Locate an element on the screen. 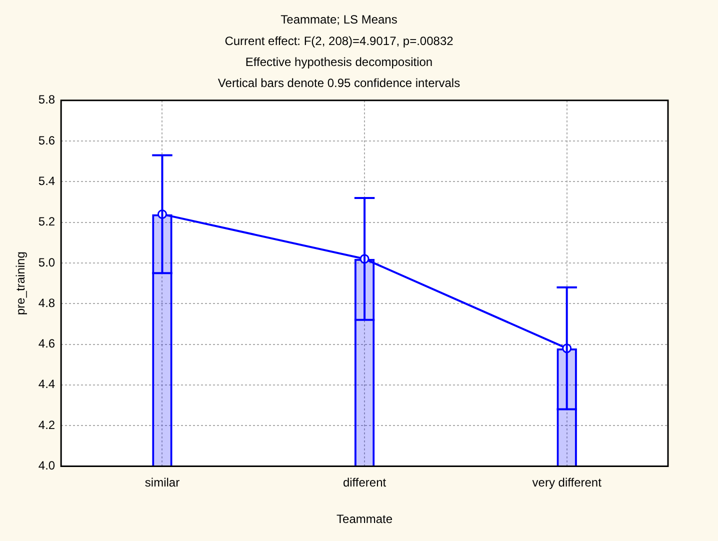  y-axis-title: pre_training is located at coordinates (21, 283).